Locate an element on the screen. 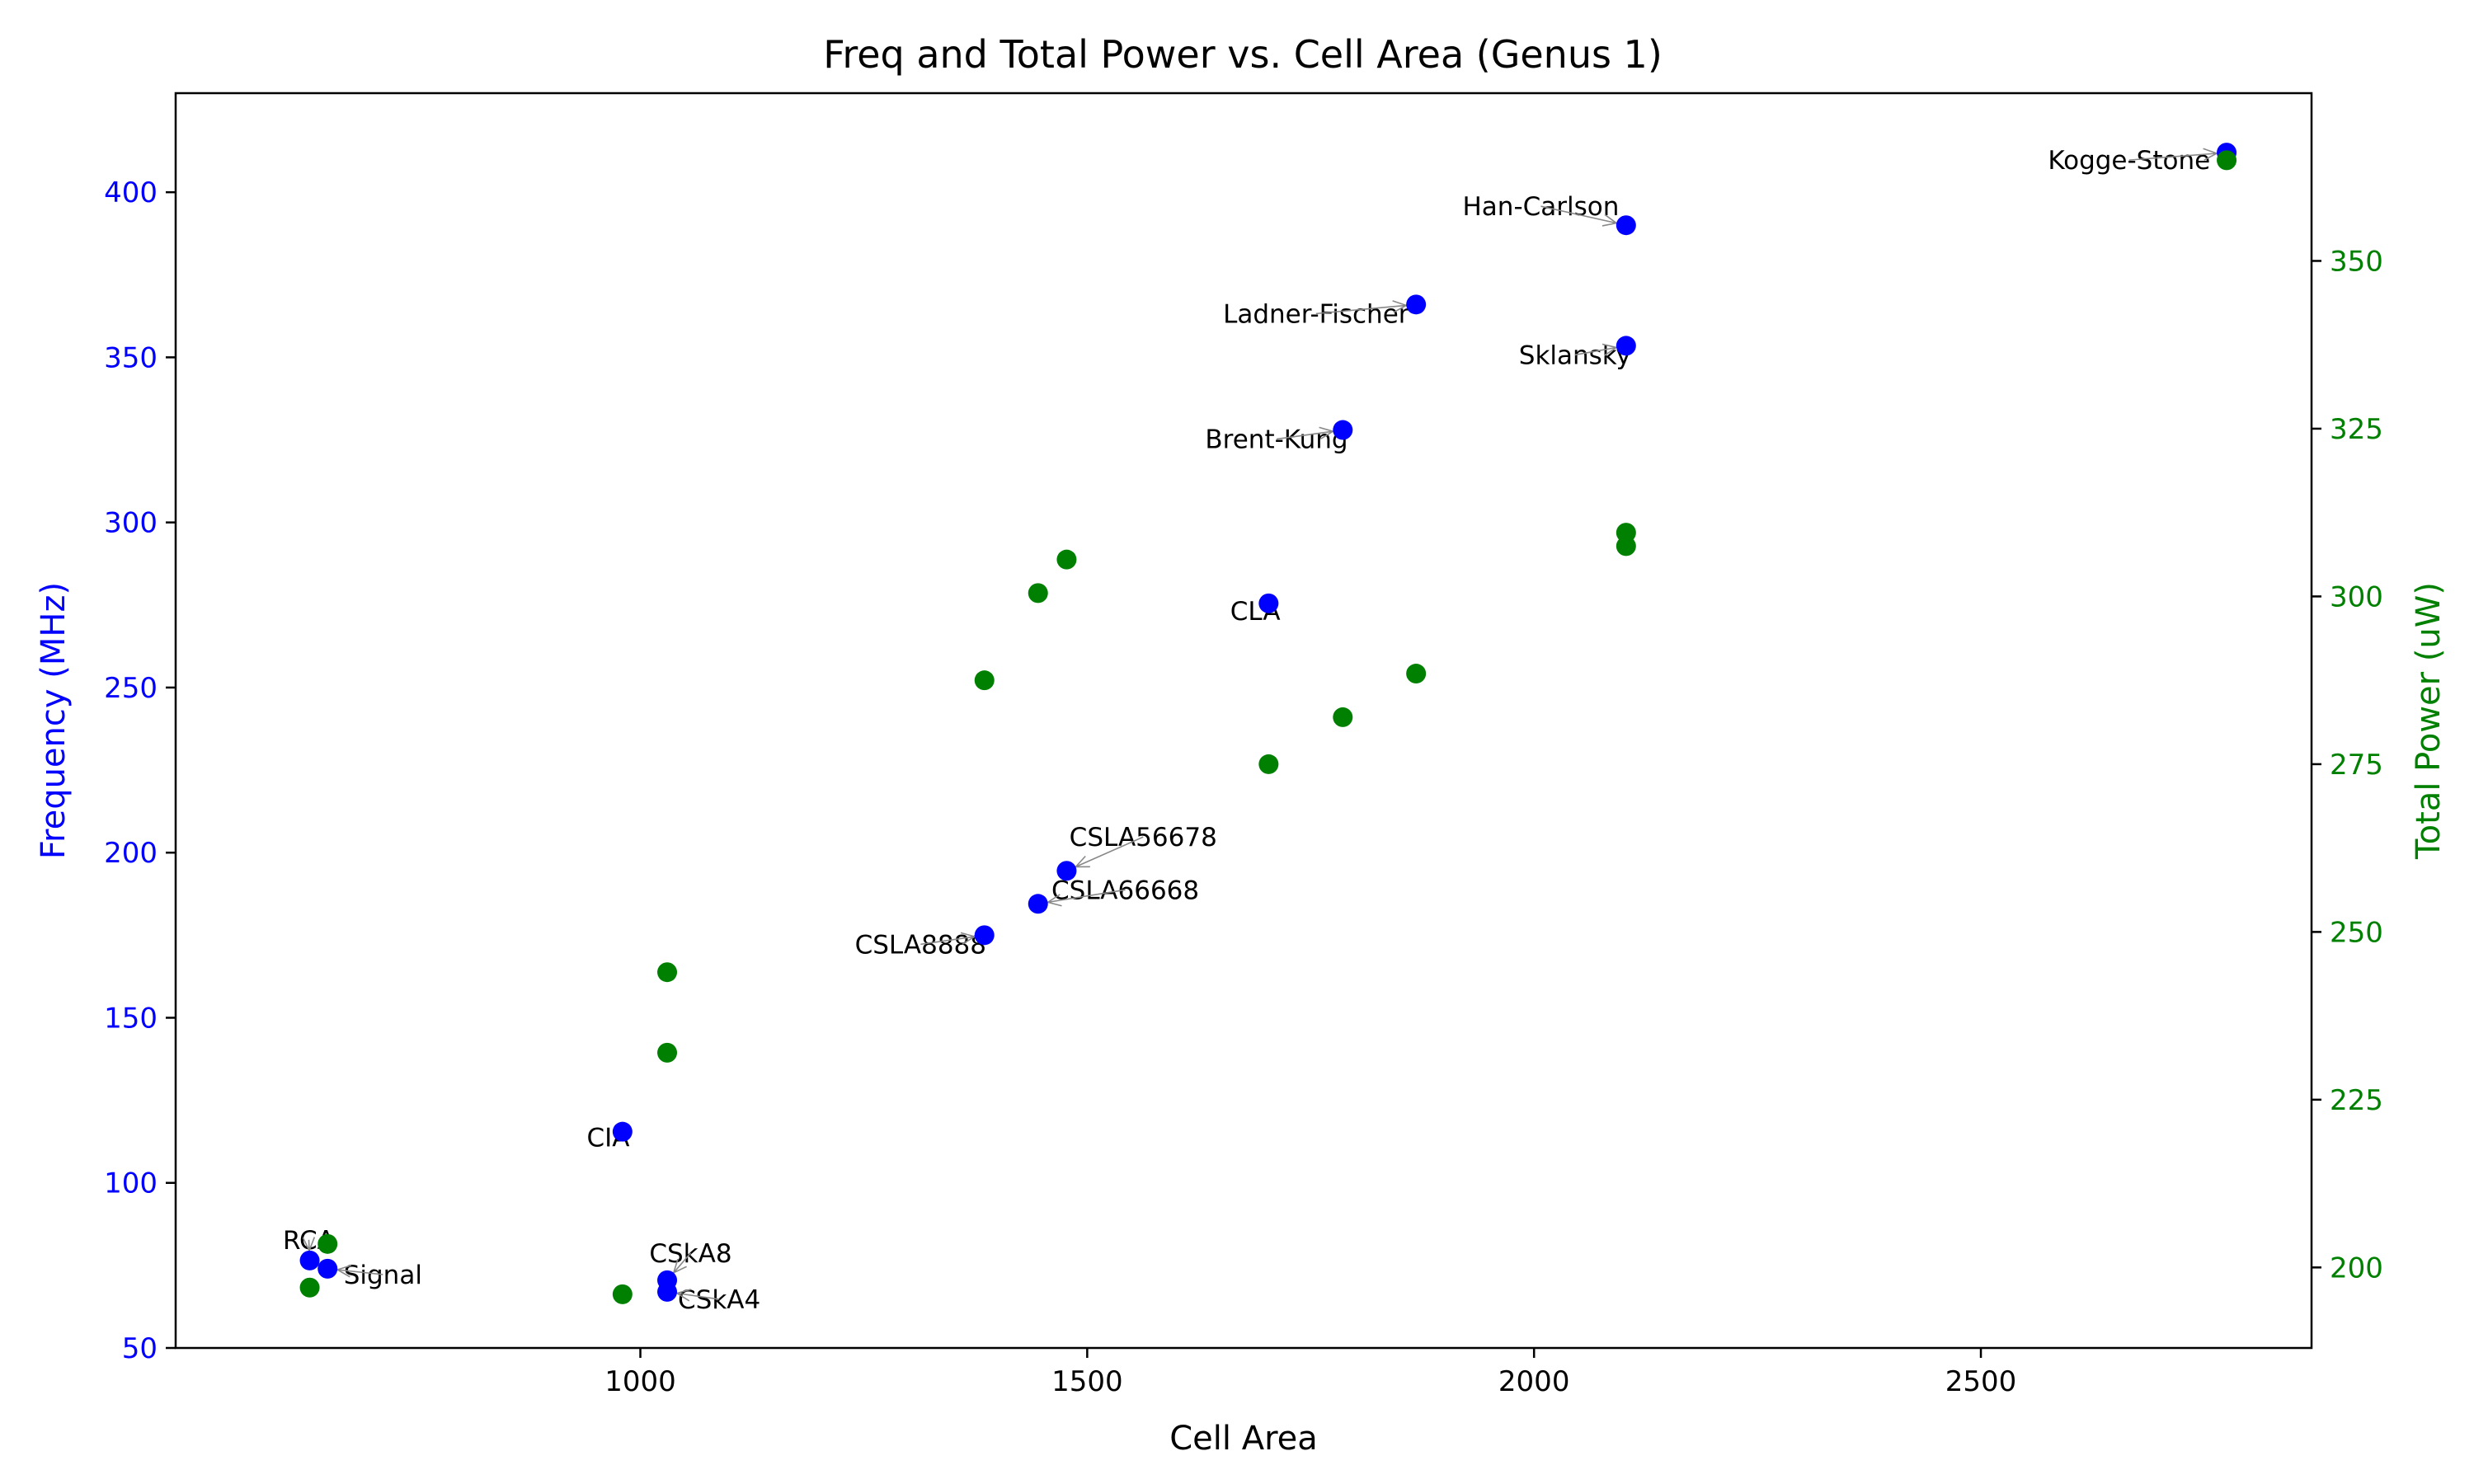  point-annotation: Signal is located at coordinates (383, 1275).